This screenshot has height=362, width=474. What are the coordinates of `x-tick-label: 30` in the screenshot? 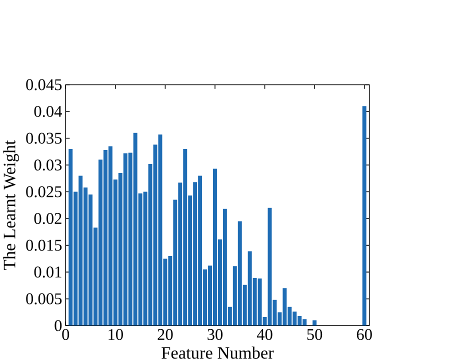 It's located at (215, 334).